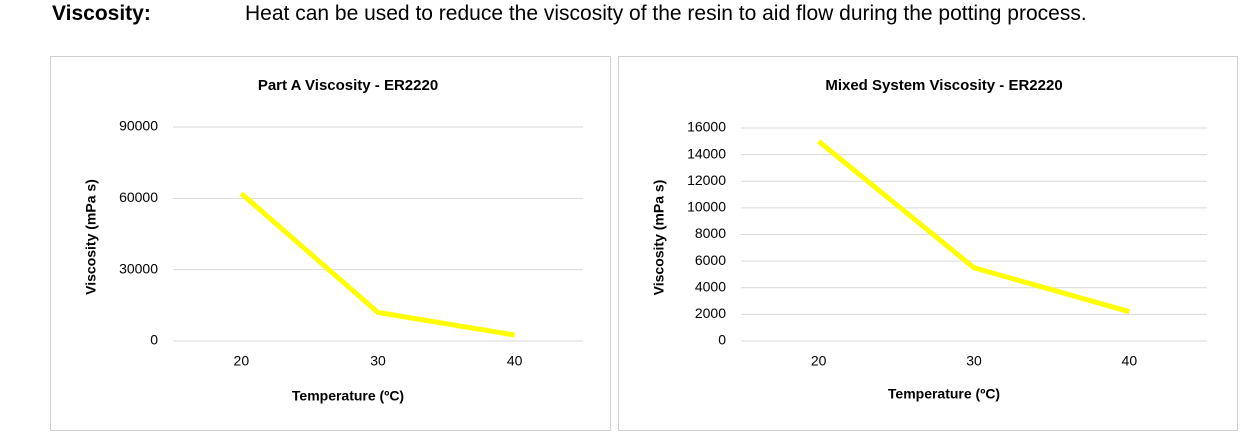 This screenshot has width=1248, height=447. Describe the element at coordinates (710, 286) in the screenshot. I see `y-tick-label: 4000` at that location.